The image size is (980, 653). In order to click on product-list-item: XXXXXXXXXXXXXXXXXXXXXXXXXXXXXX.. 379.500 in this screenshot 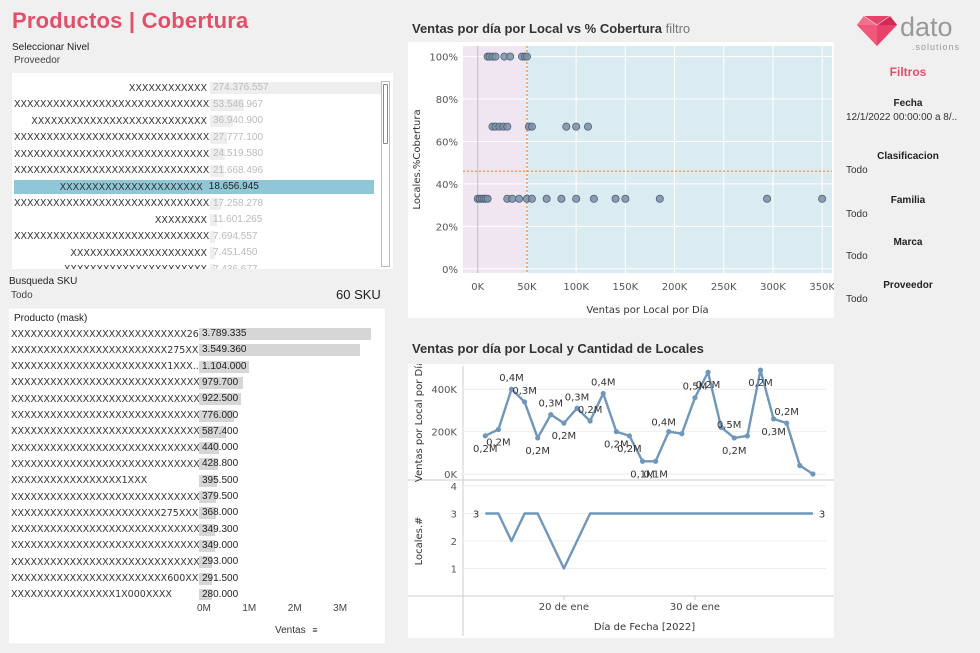, I will do `click(191, 497)`.